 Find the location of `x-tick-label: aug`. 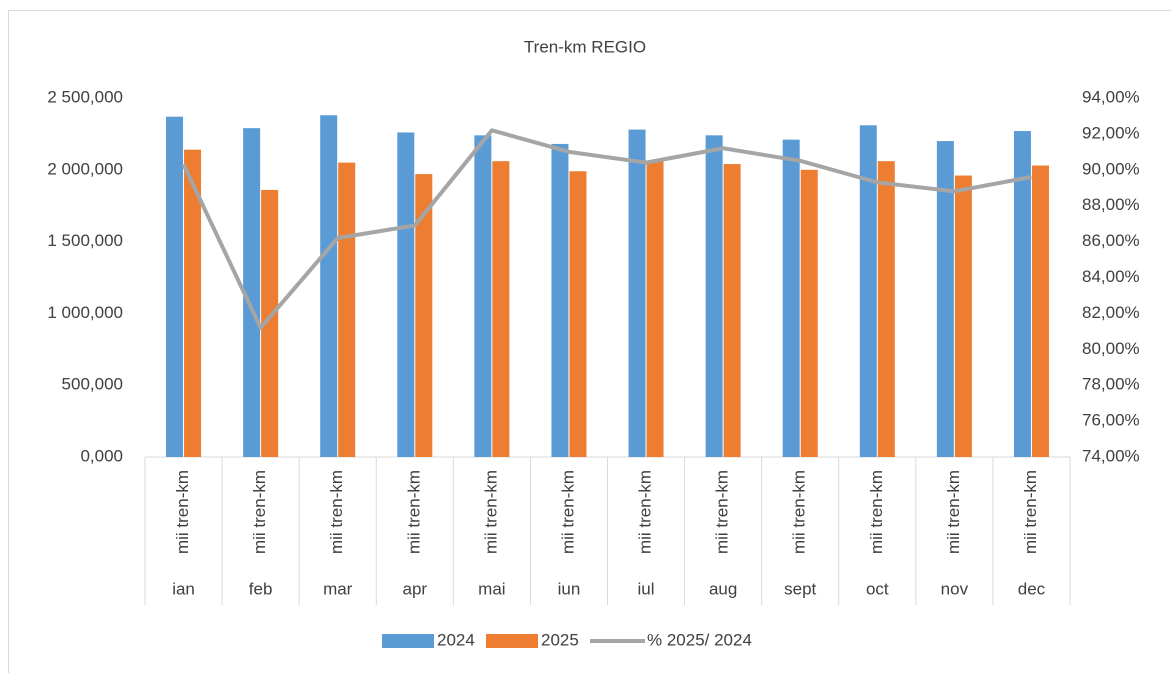

x-tick-label: aug is located at coordinates (723, 588).